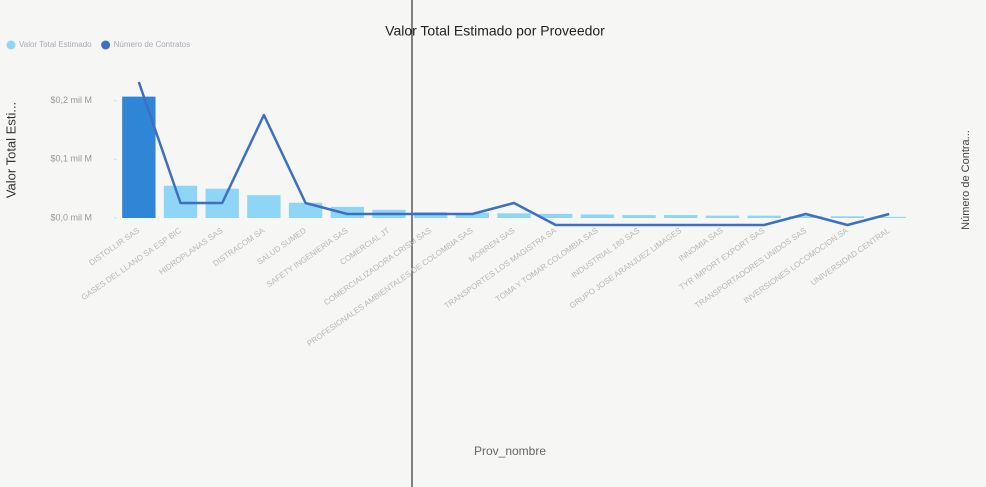 The image size is (986, 487). I want to click on legend-label: Valor Total Estimado, so click(55, 44).